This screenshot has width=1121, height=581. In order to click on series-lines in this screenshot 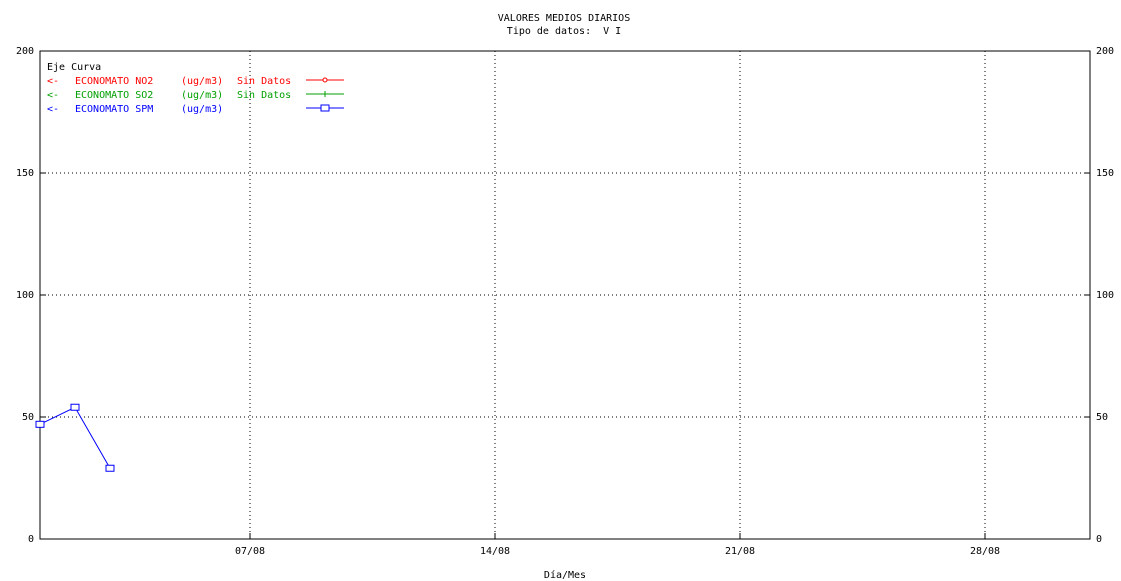, I will do `click(75, 437)`.